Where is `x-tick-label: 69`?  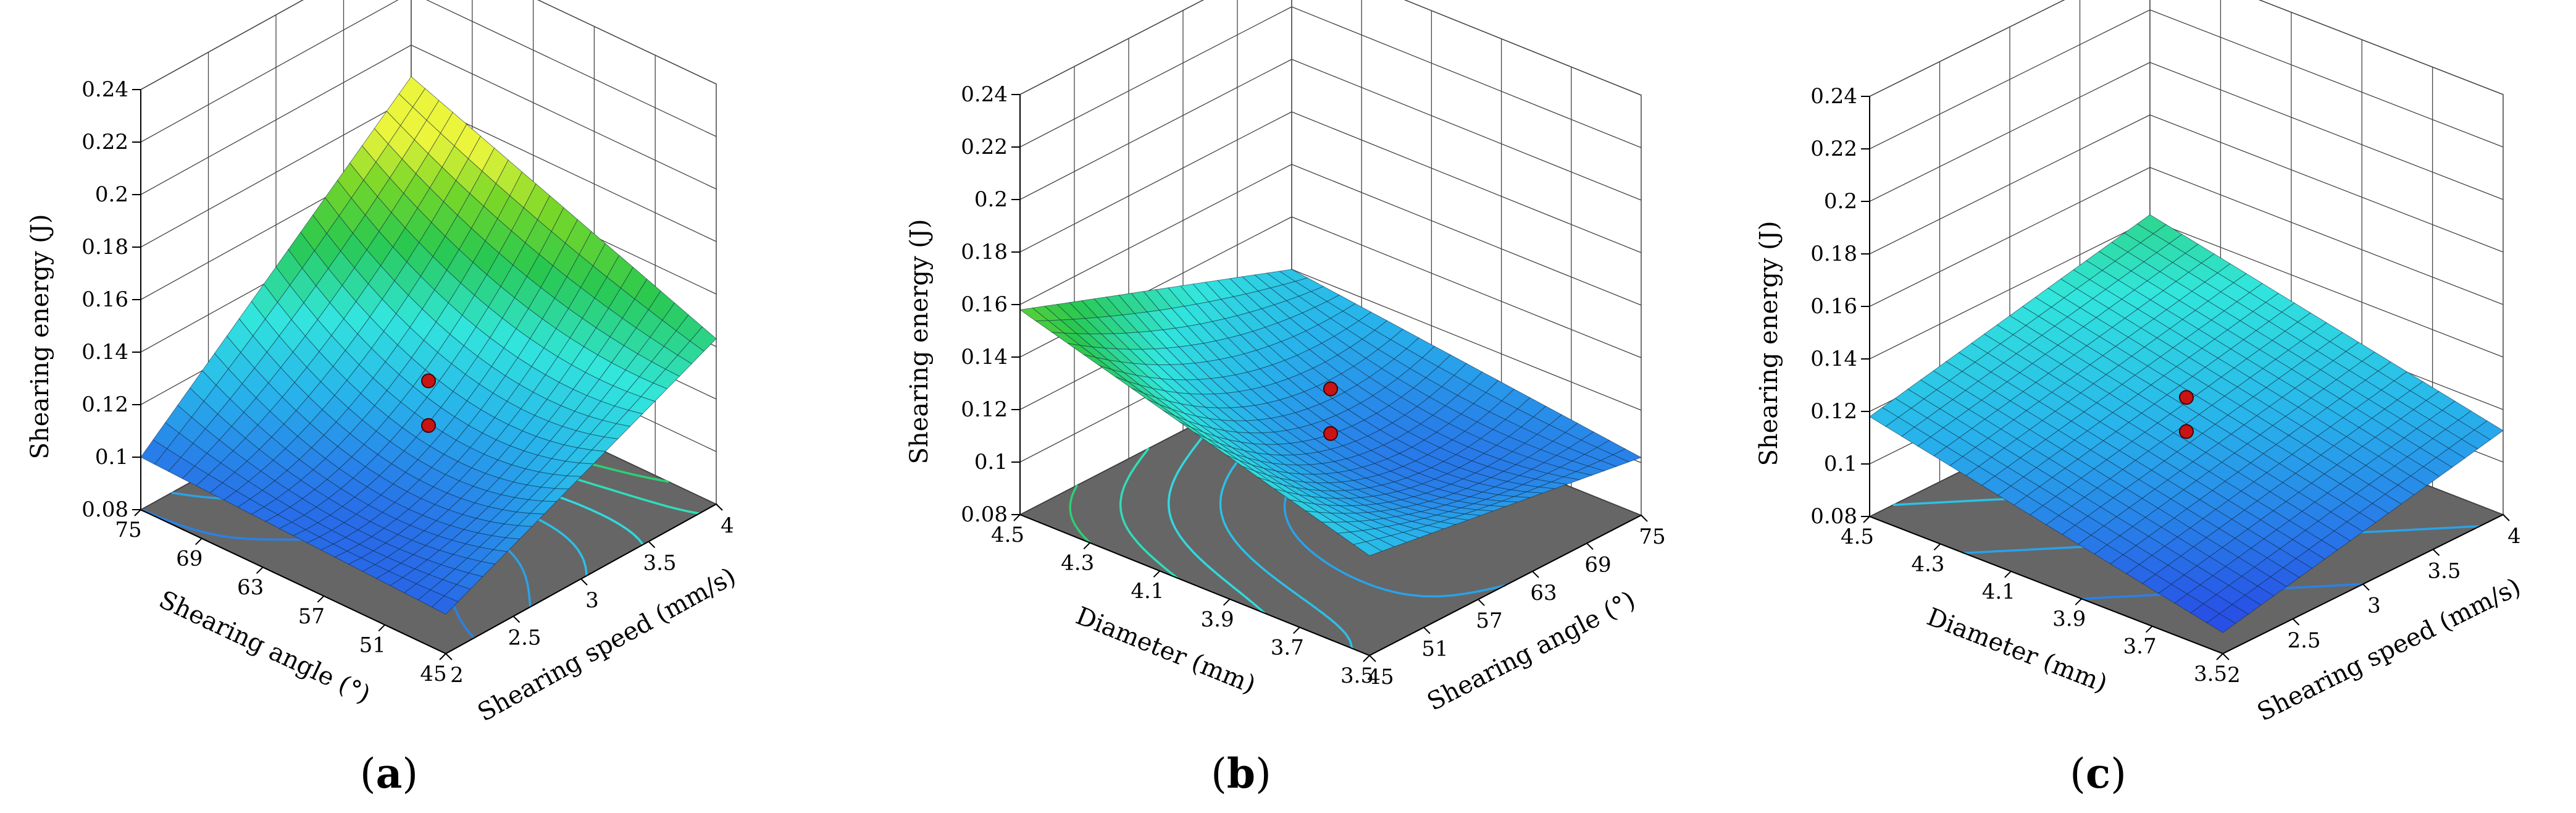 x-tick-label: 69 is located at coordinates (1598, 564).